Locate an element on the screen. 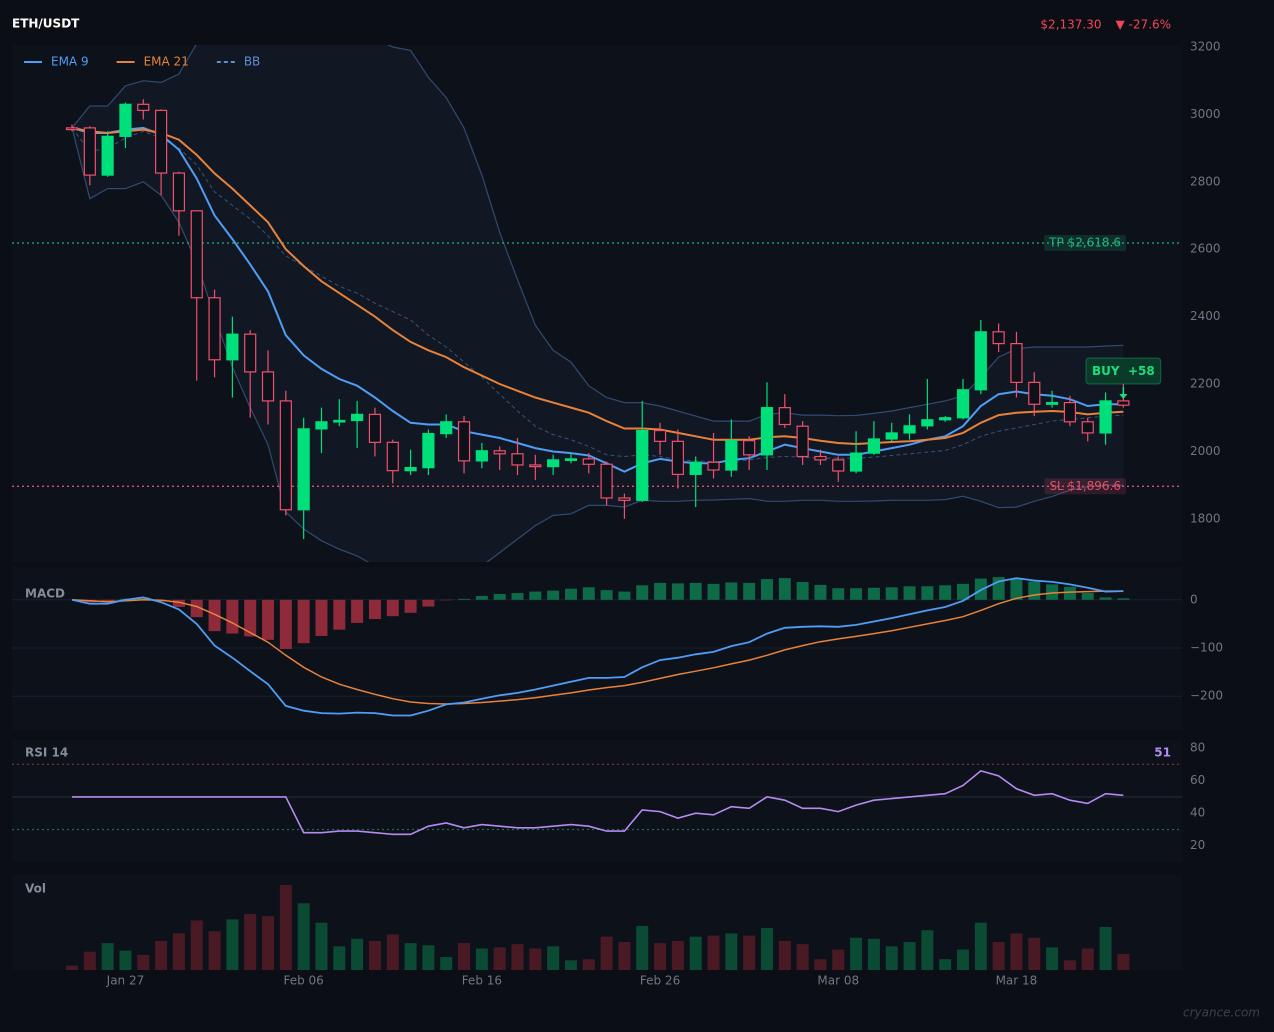 The height and width of the screenshot is (1032, 1274). signal-arrow-head is located at coordinates (1123, 396).